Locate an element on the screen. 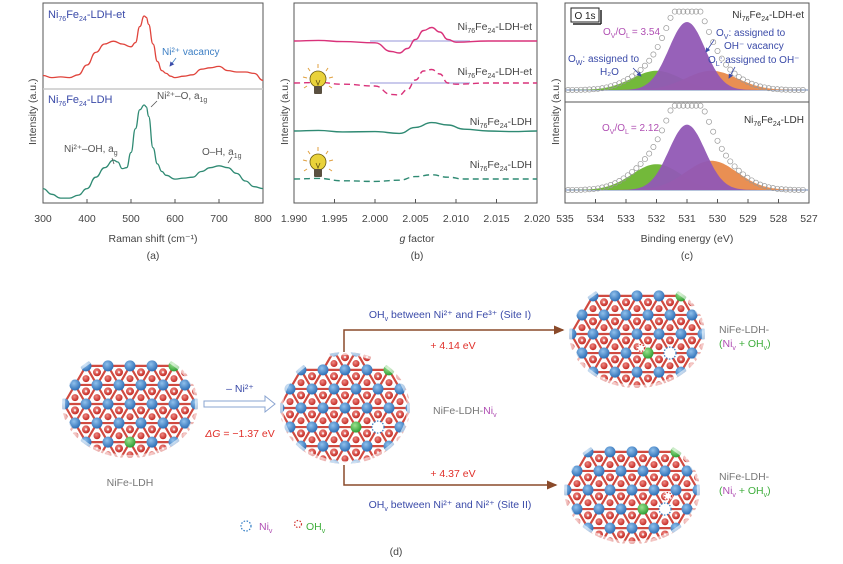  product-label-2b: (Niv + OHv) is located at coordinates (745, 492).